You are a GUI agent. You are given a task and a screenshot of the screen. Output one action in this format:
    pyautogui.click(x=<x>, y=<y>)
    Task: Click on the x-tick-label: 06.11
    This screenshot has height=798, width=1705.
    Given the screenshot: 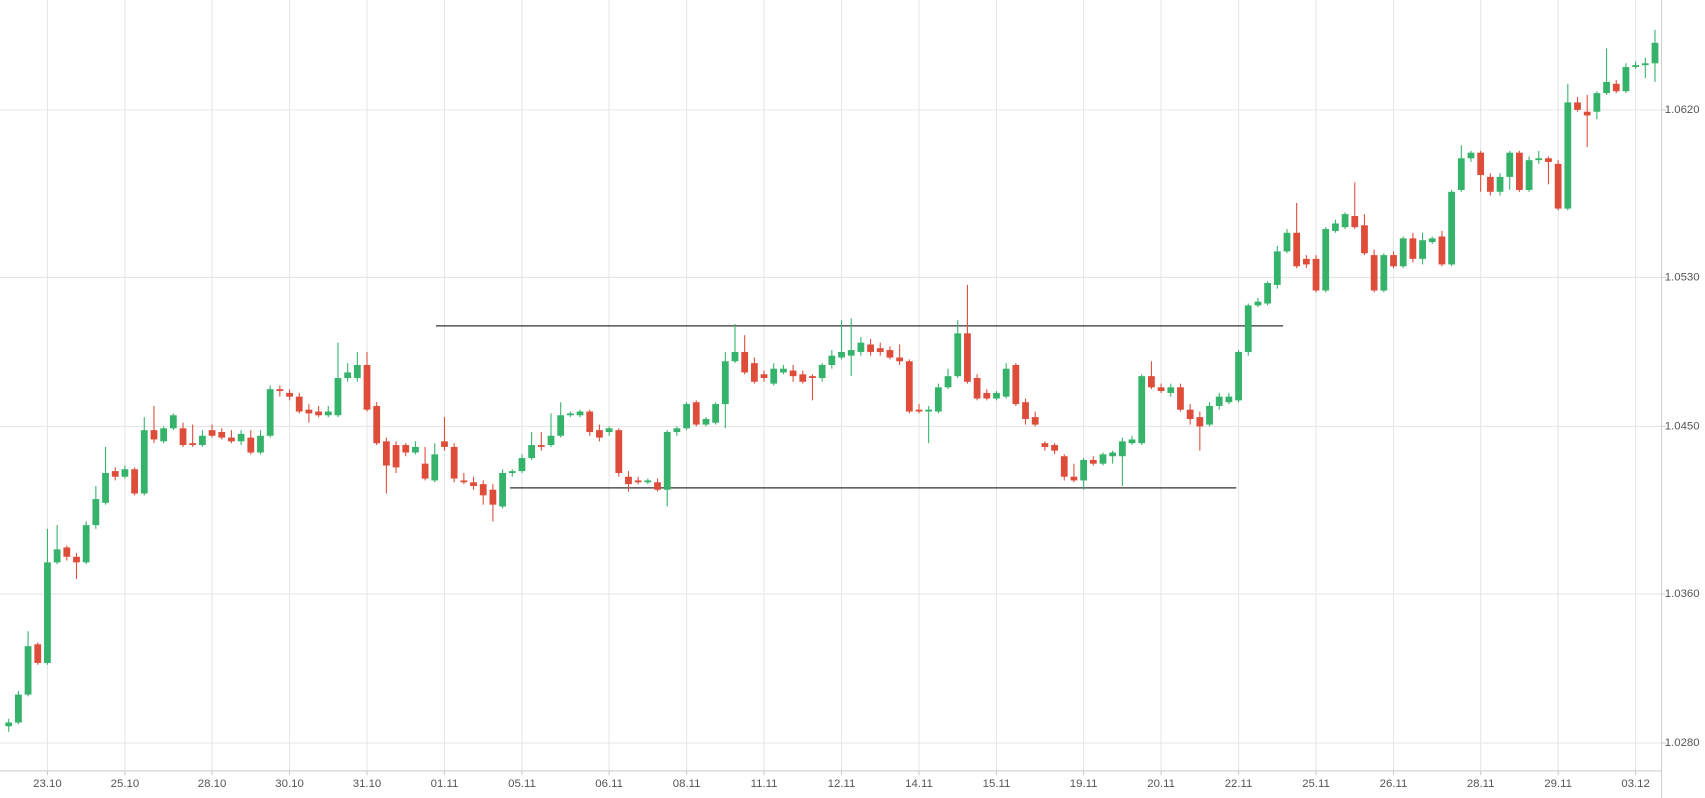 What is the action you would take?
    pyautogui.click(x=609, y=784)
    